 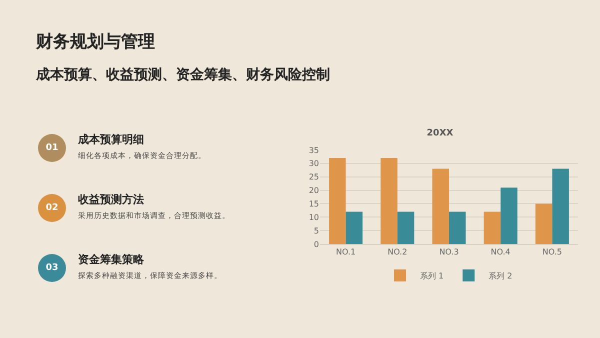 What do you see at coordinates (52, 148) in the screenshot?
I see `circle-badge: 01` at bounding box center [52, 148].